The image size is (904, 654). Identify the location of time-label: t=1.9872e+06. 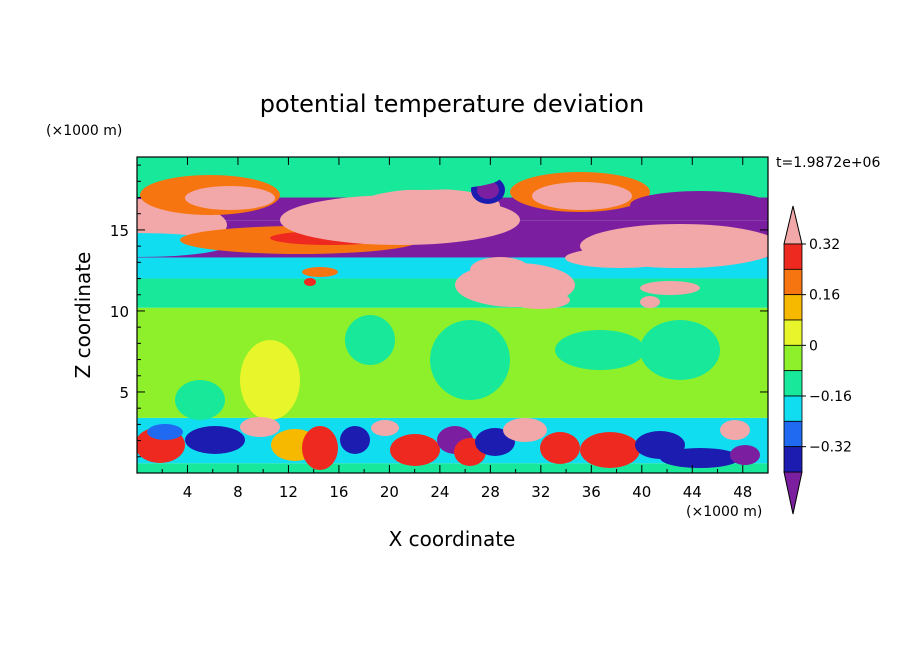
(828, 163).